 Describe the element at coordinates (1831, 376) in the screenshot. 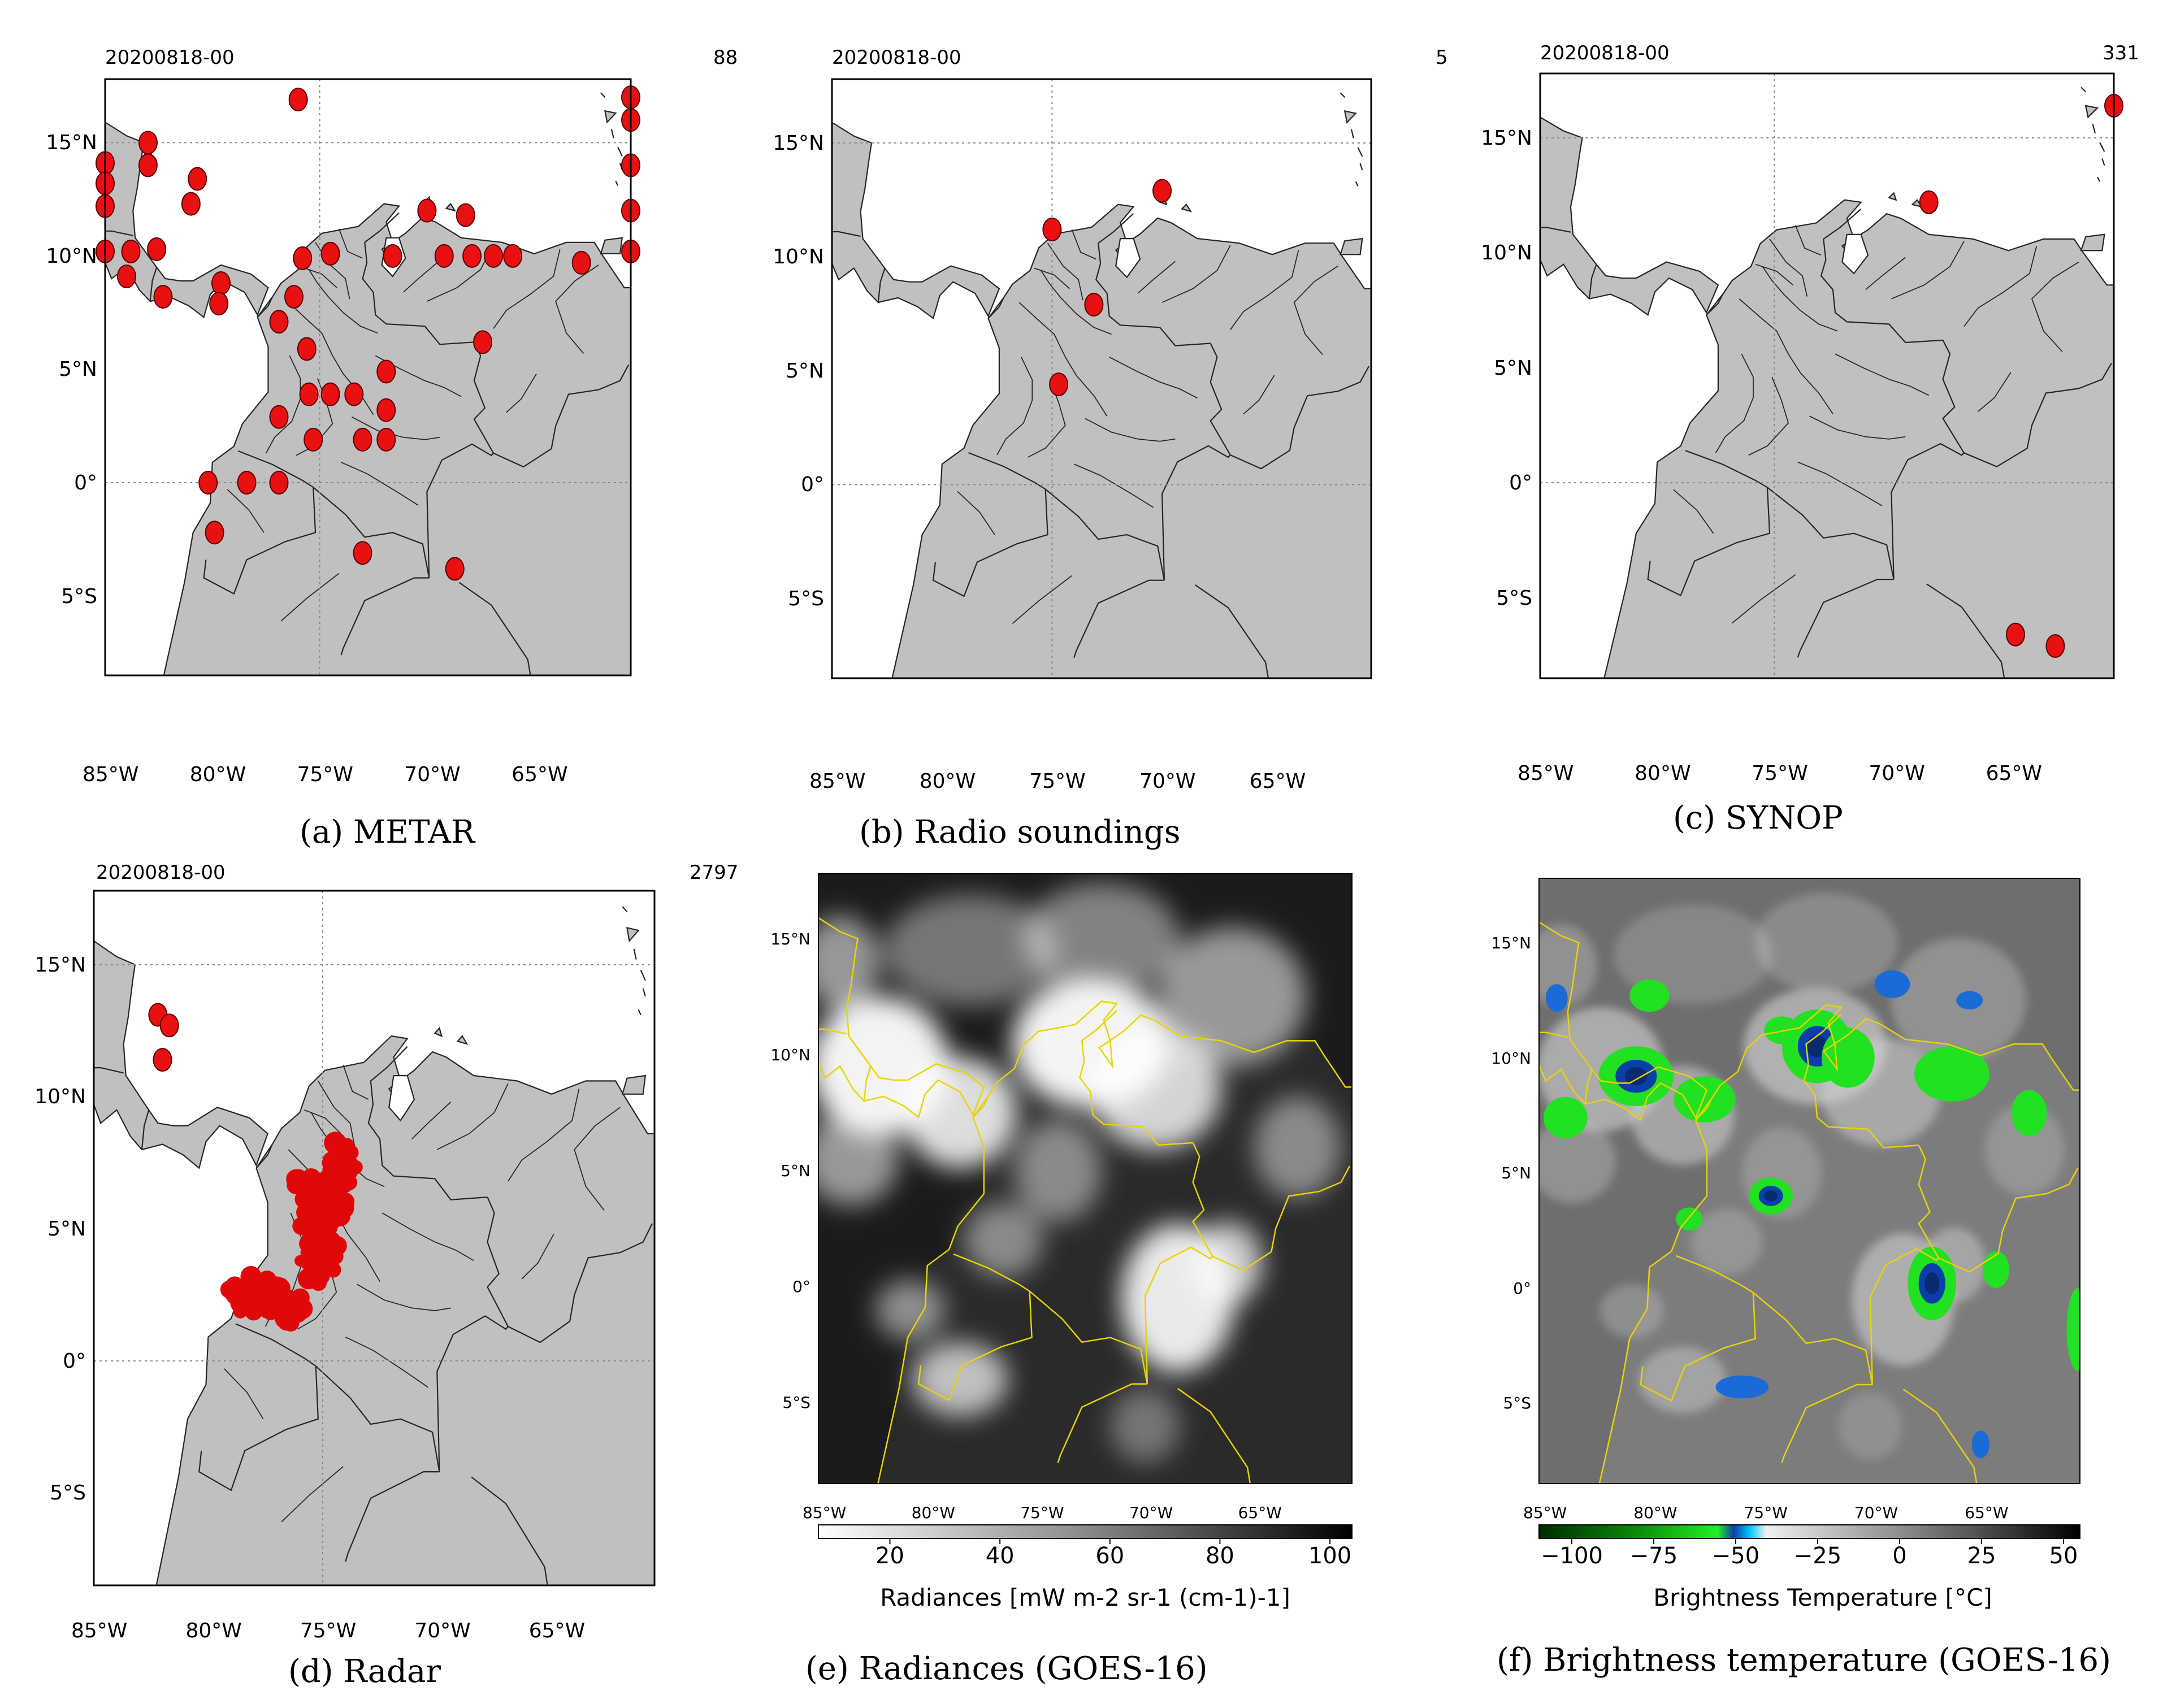

I see `synop-map` at that location.